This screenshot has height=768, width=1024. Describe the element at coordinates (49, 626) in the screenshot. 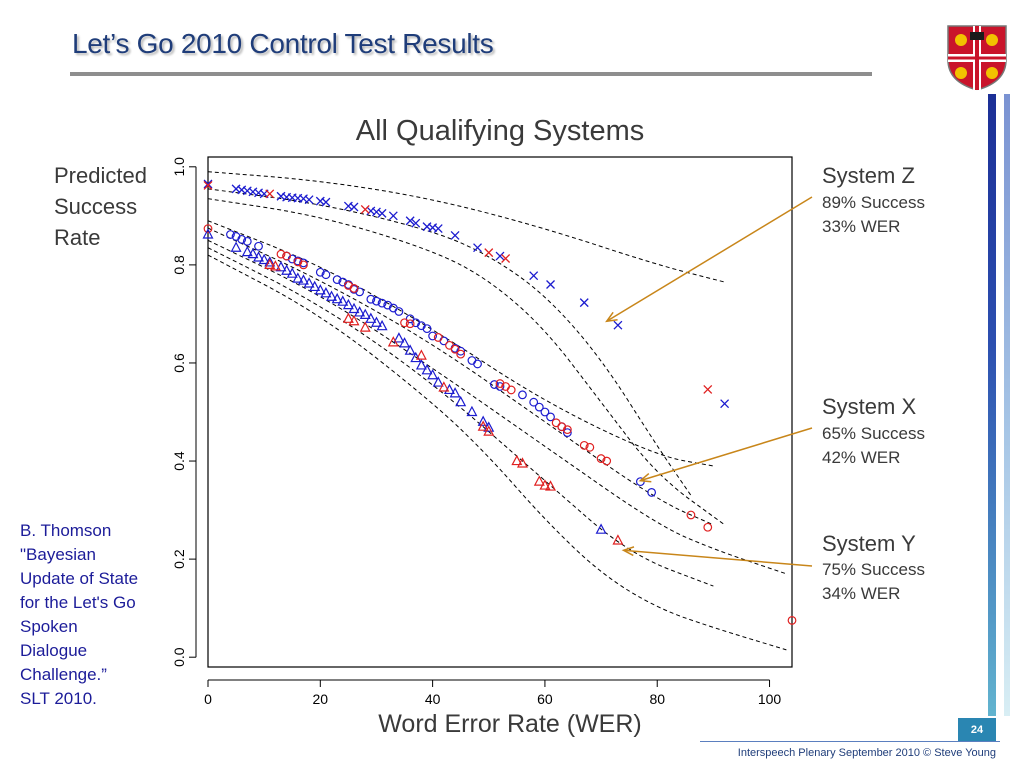

I see `reference-line: Spoken` at that location.